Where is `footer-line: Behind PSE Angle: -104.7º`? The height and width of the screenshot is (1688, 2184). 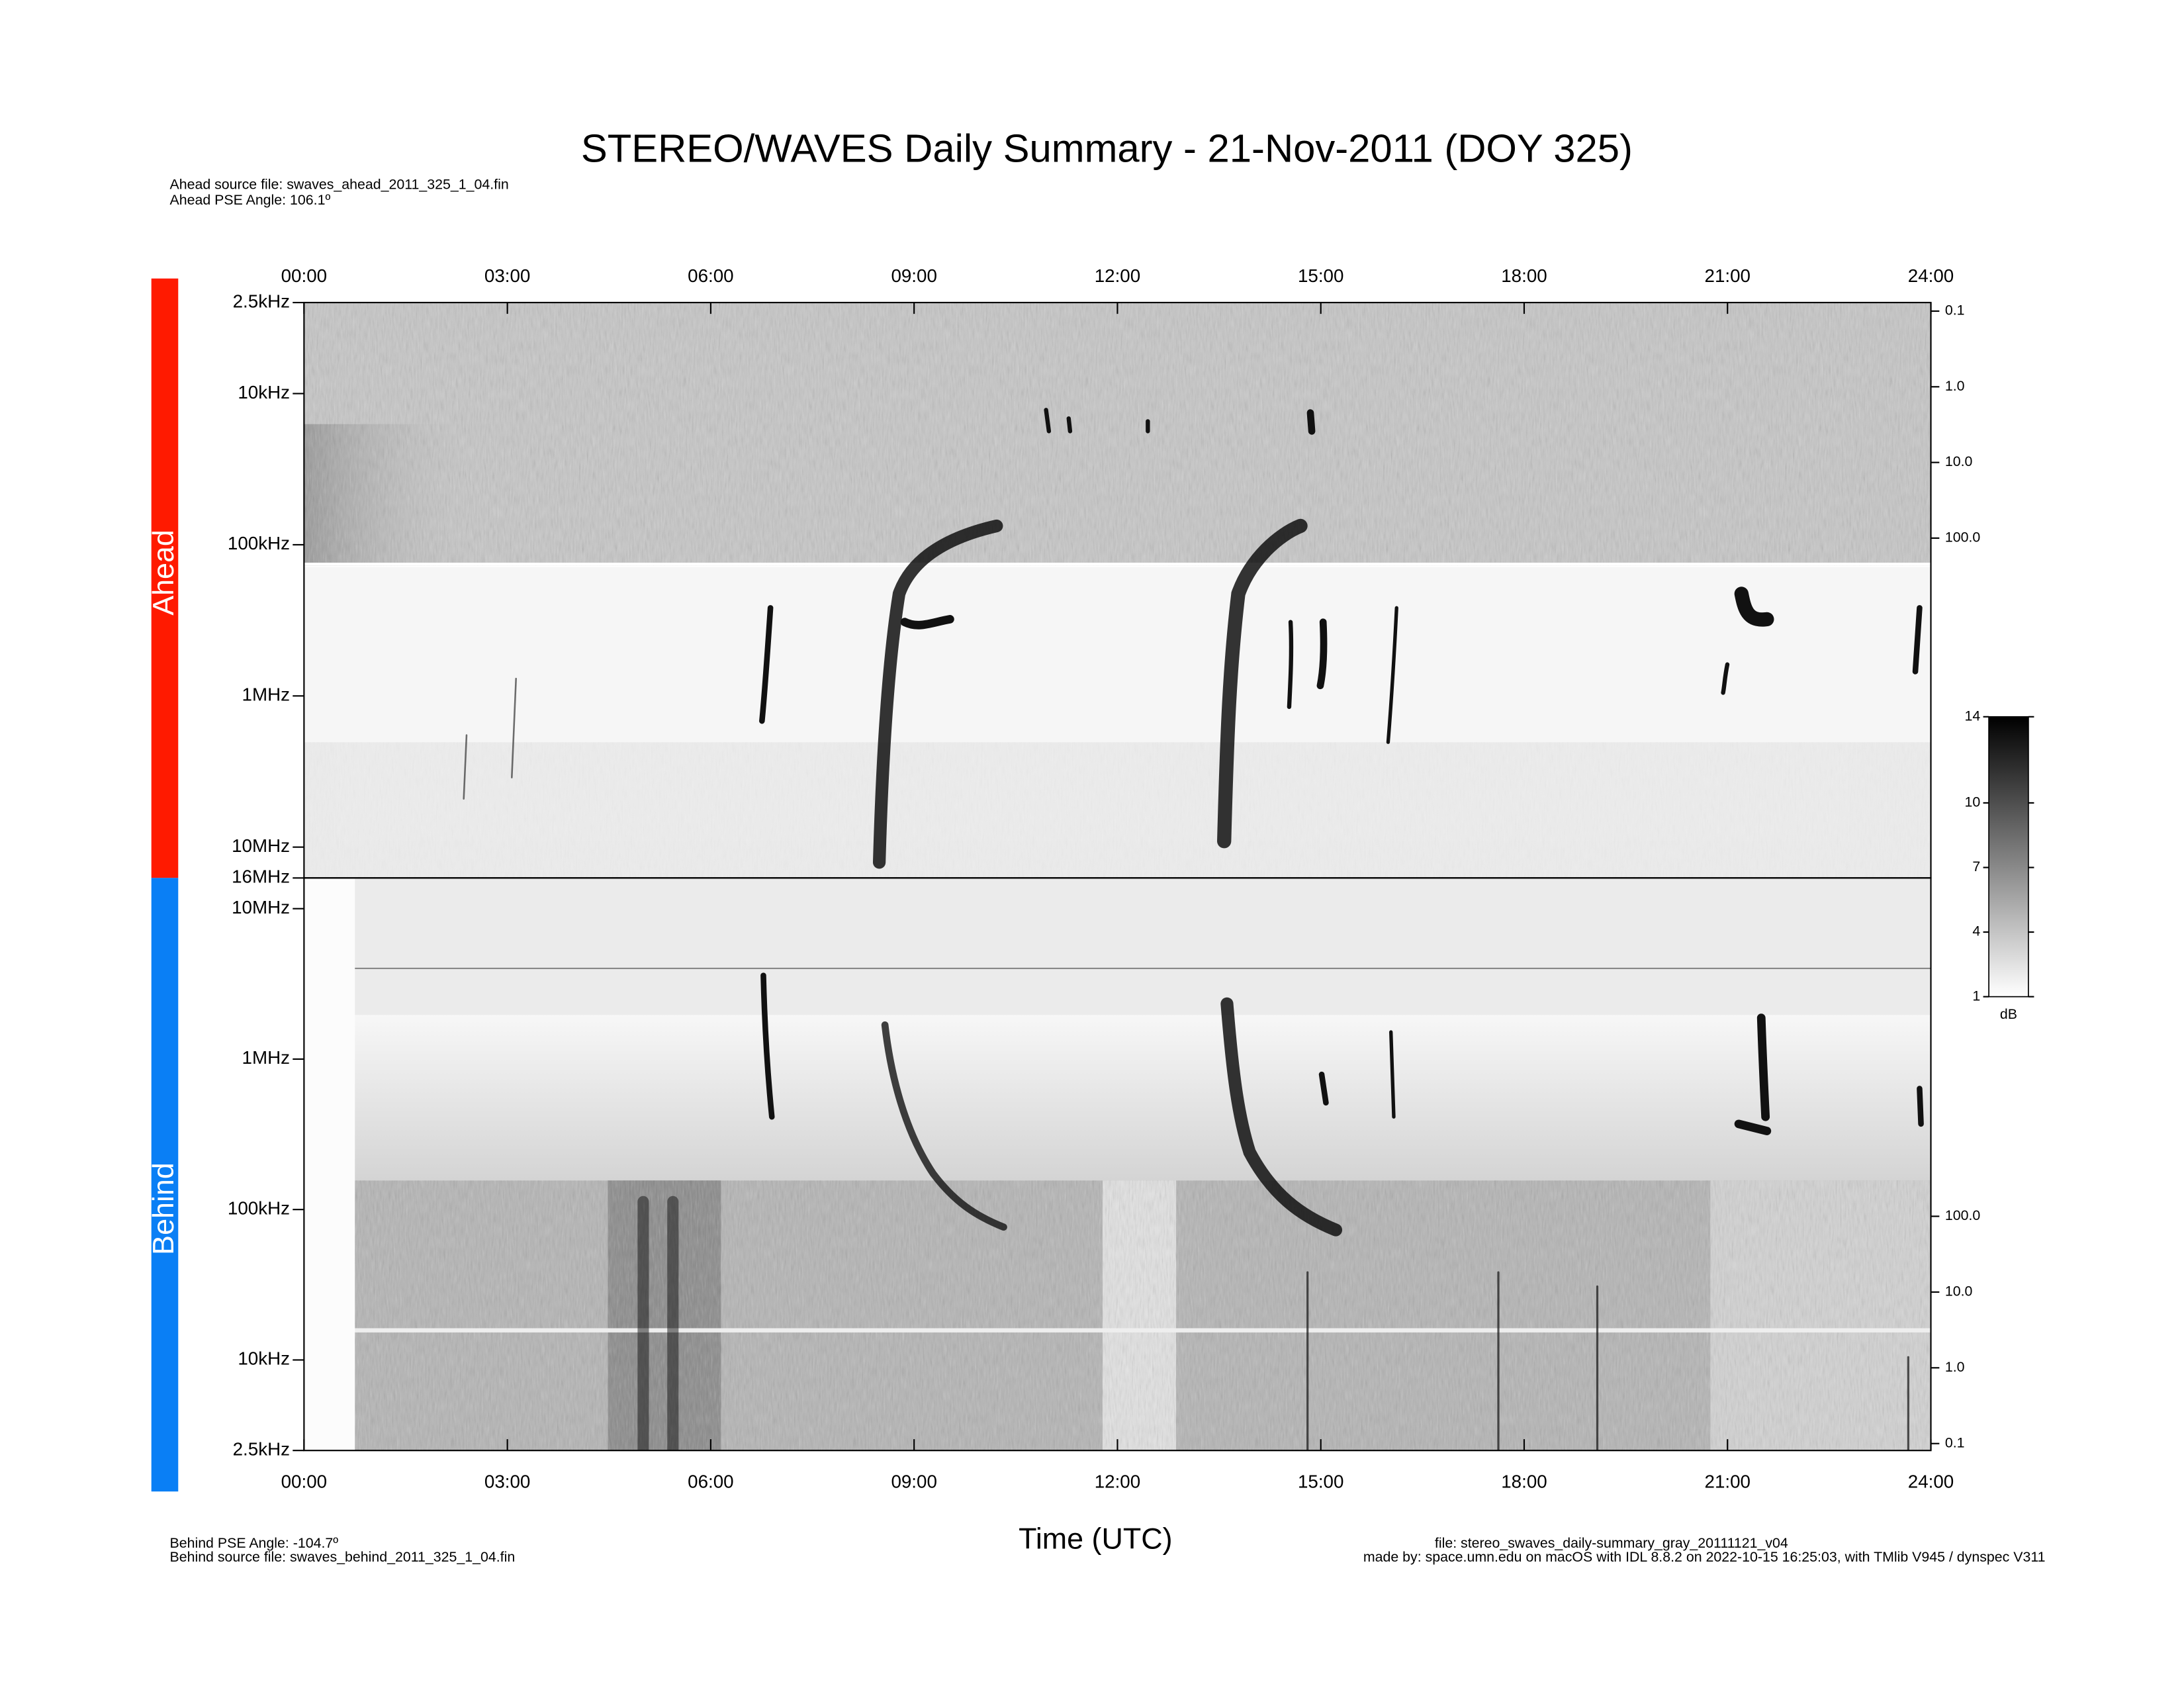
footer-line: Behind PSE Angle: -104.7º is located at coordinates (253, 1543).